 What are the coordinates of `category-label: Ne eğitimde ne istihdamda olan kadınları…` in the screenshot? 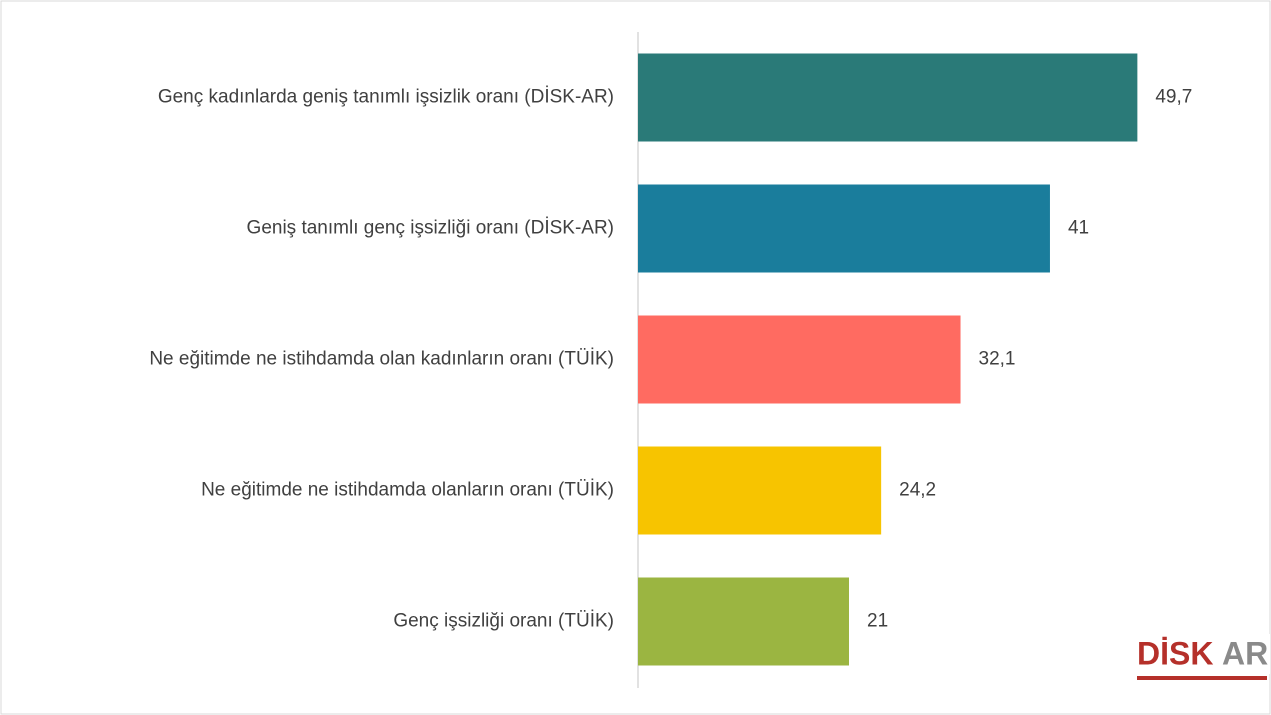 It's located at (381, 359).